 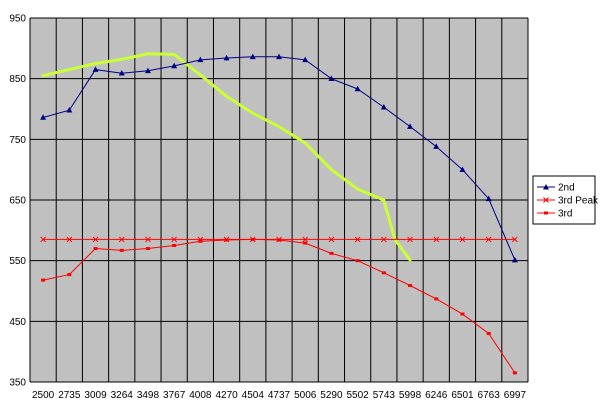 I want to click on x-tick-label: 4737, so click(x=279, y=395).